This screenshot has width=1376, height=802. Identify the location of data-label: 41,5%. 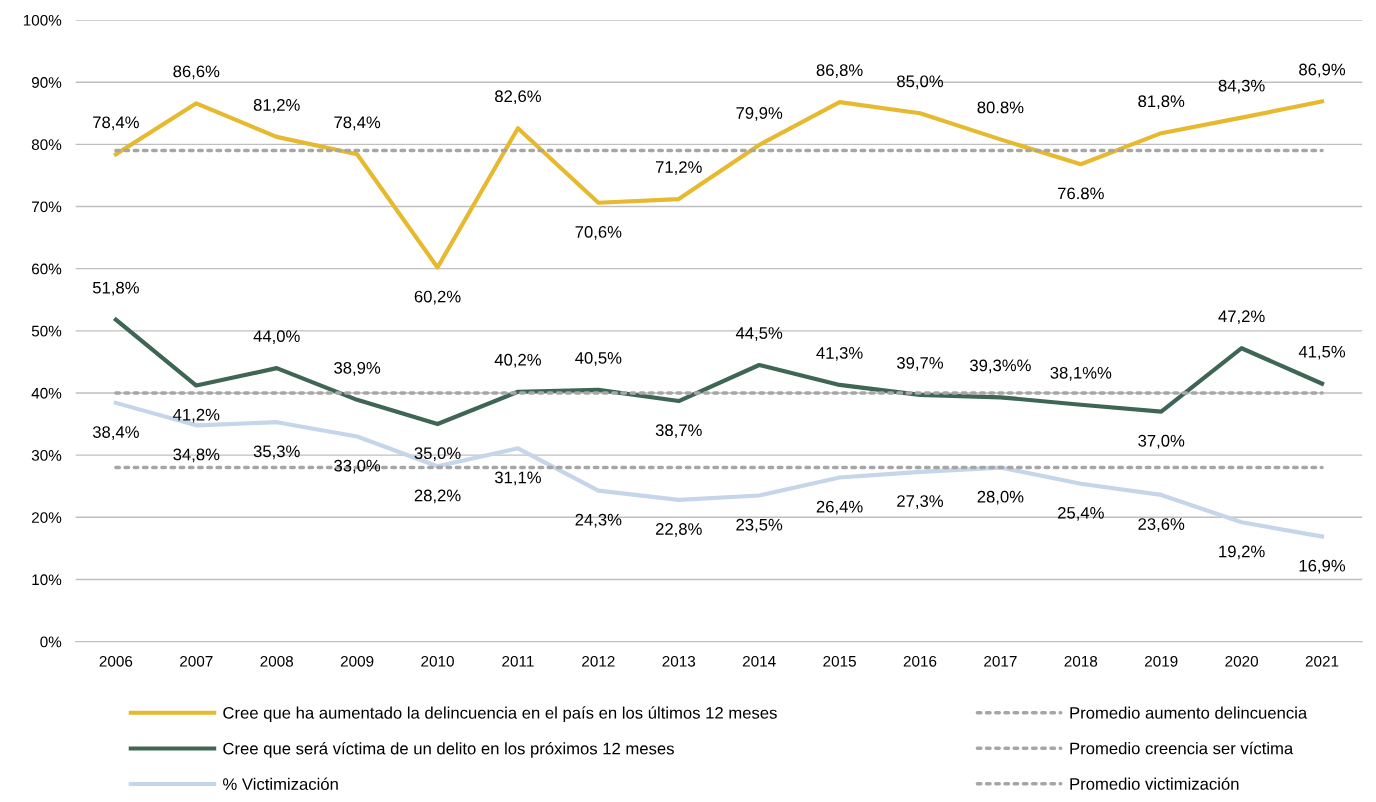
(1322, 352).